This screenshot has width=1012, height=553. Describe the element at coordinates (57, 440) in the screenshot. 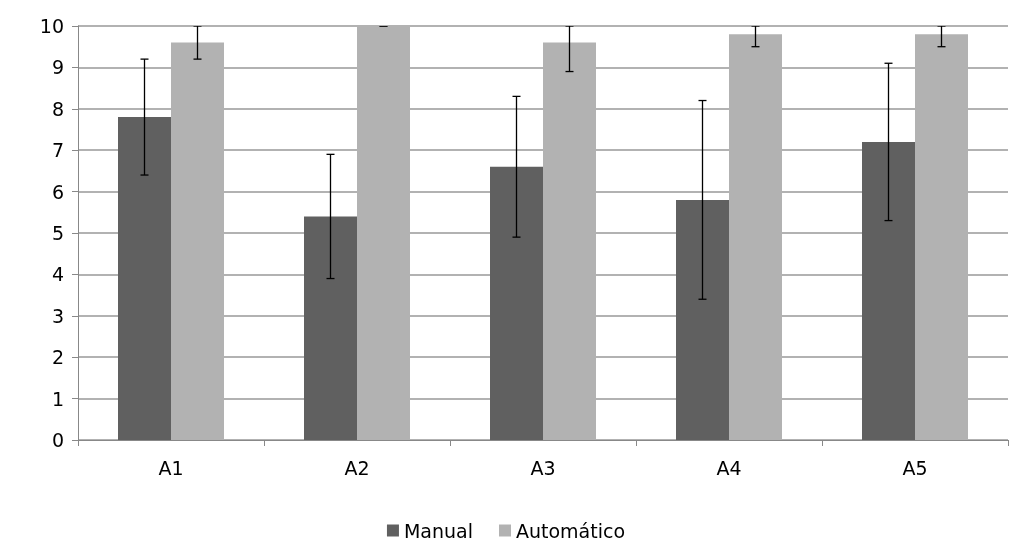

I see `y-tick-label: 0` at that location.